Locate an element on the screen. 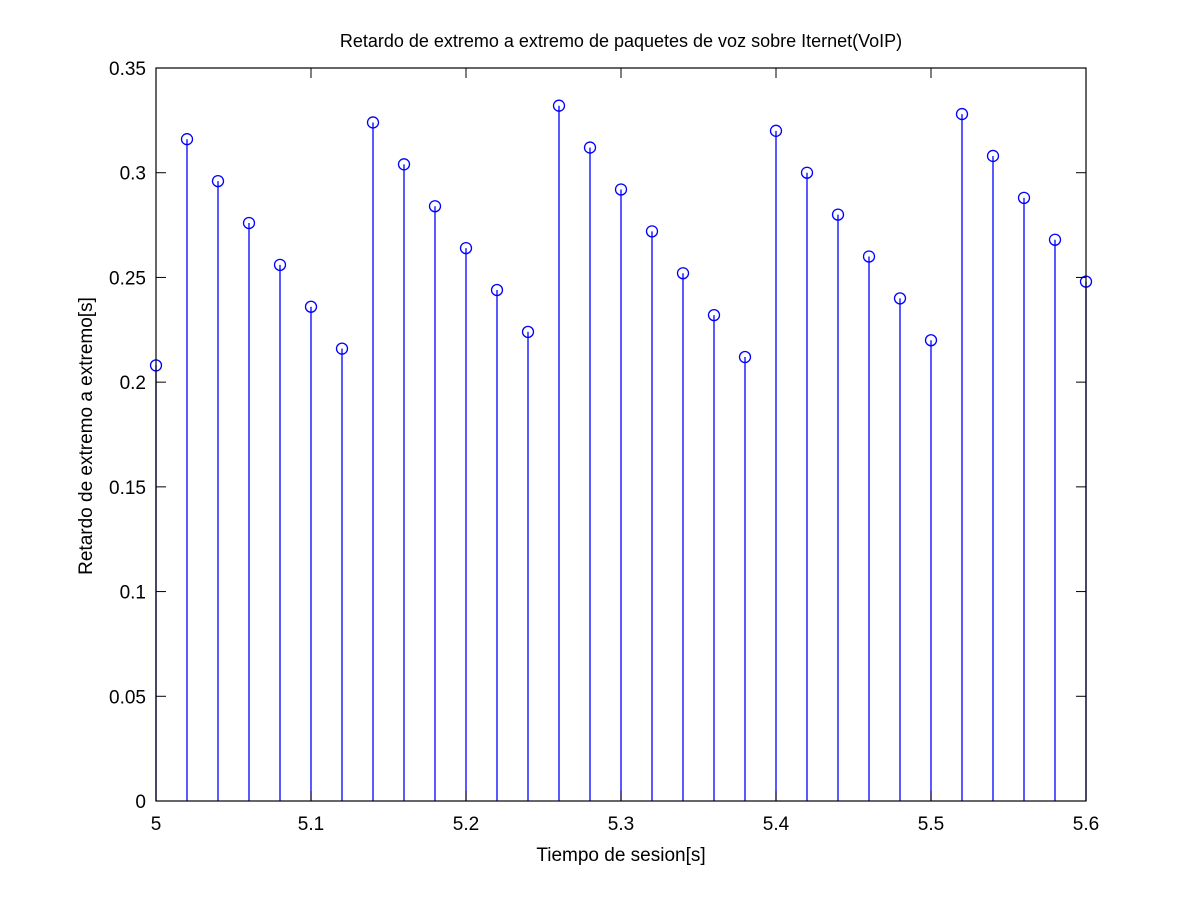 The width and height of the screenshot is (1200, 900). x-tick-label: 5.4 is located at coordinates (776, 824).